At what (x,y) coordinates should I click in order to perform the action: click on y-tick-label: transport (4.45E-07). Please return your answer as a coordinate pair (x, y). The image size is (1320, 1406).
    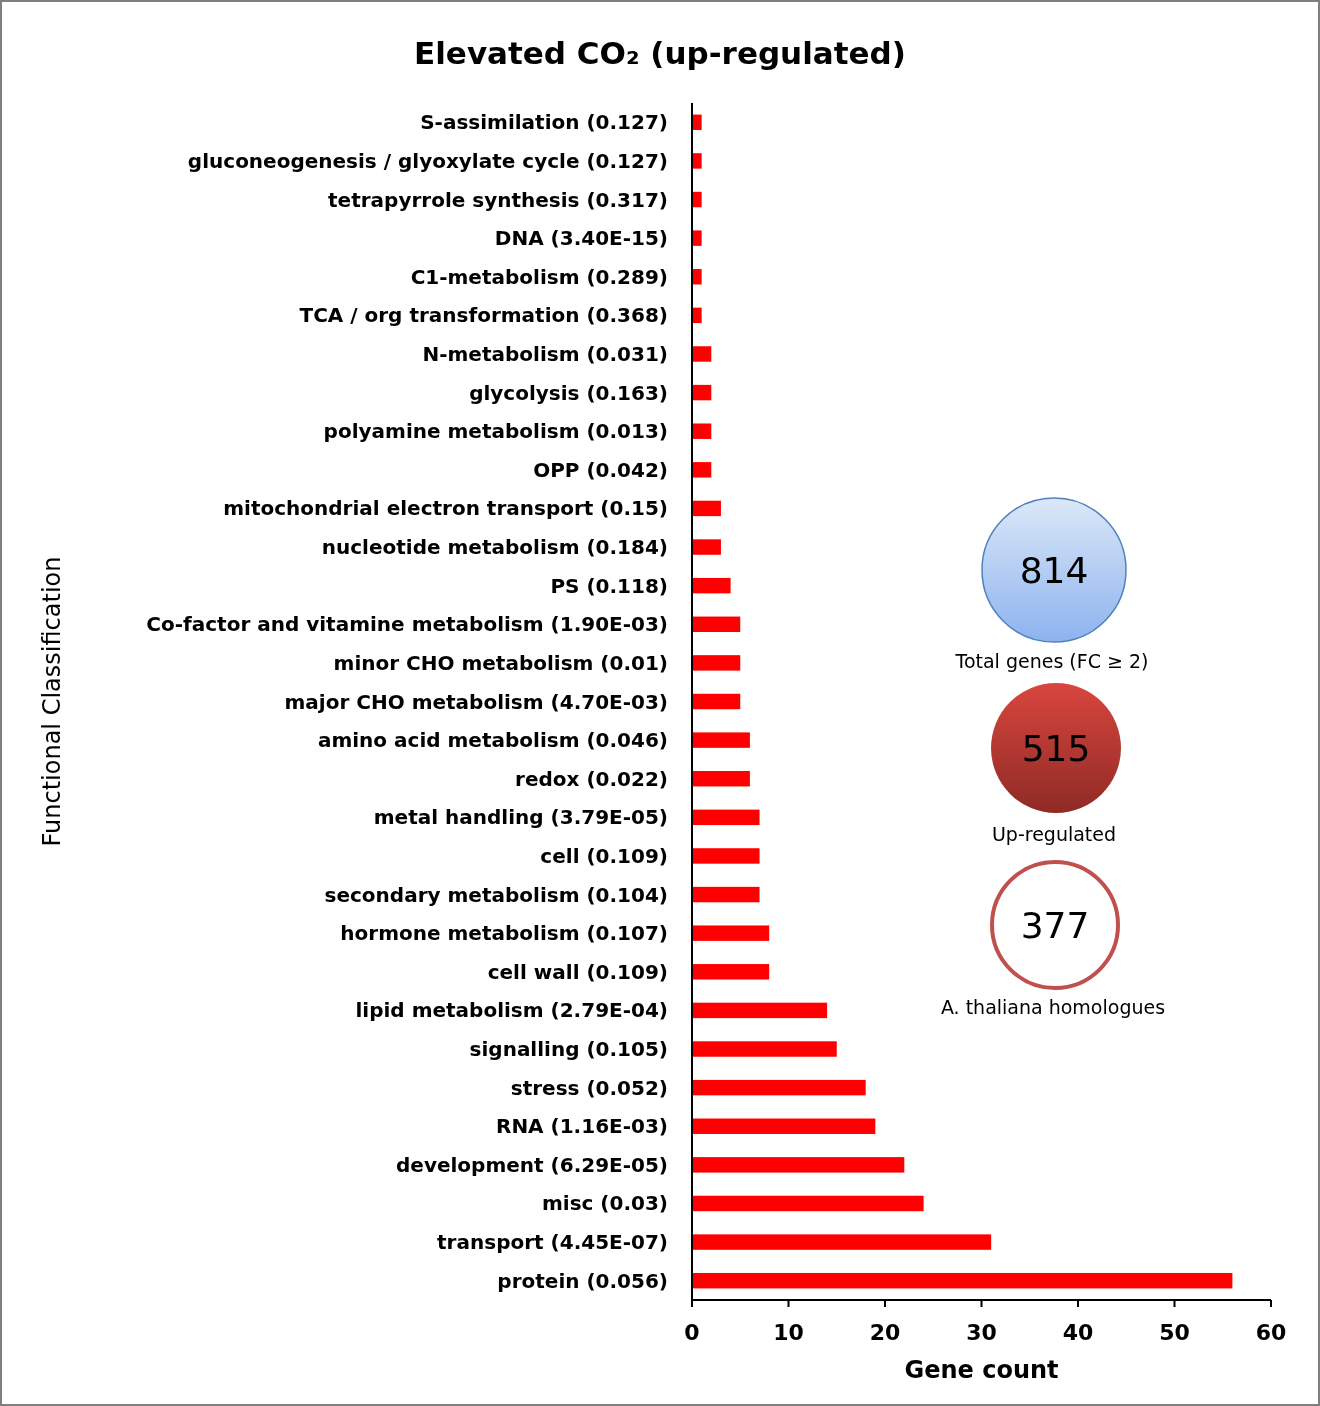
    Looking at the image, I should click on (552, 1242).